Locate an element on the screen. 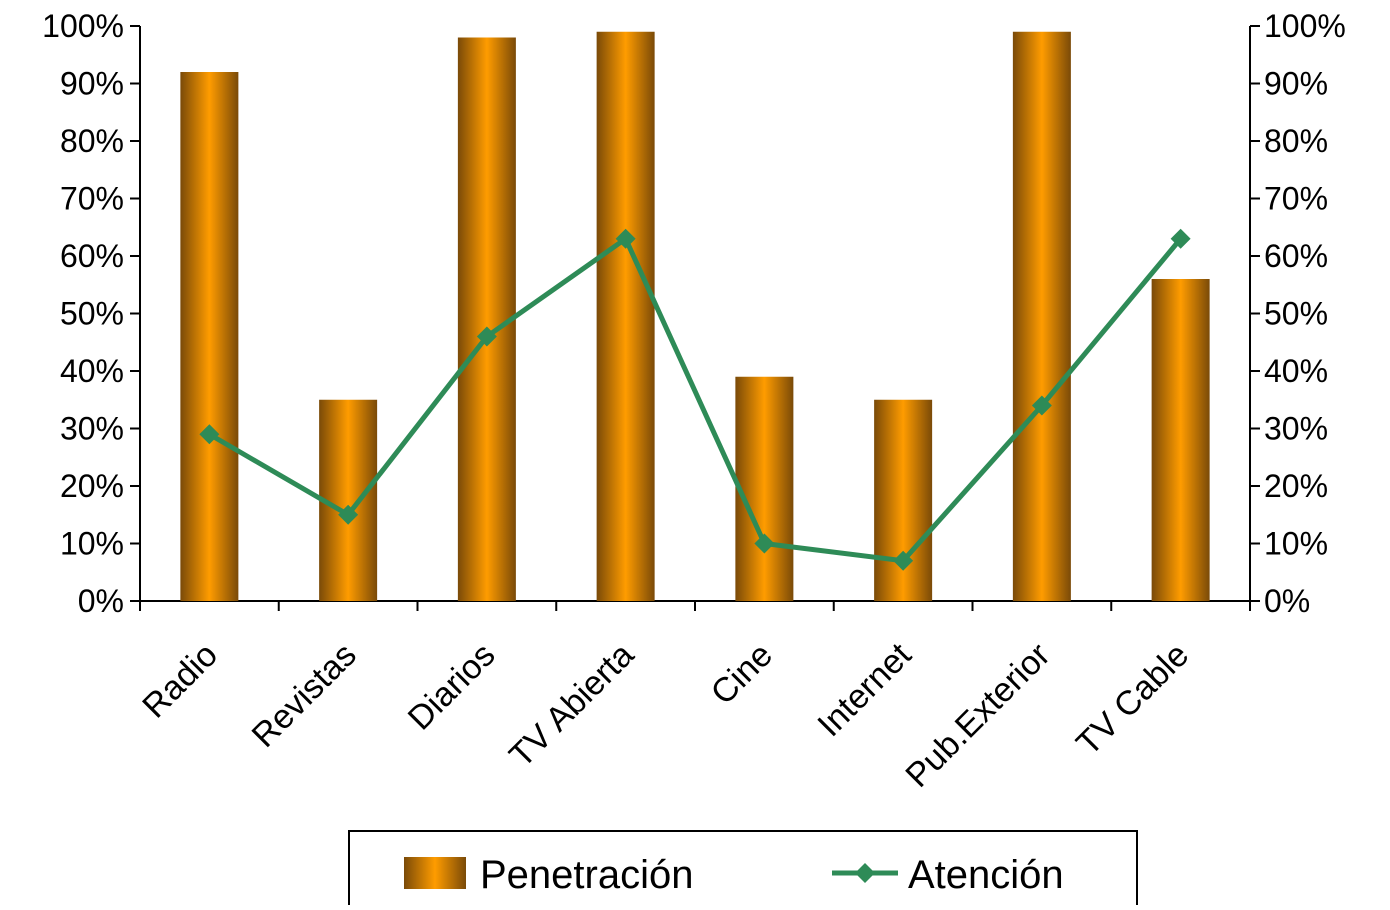 The width and height of the screenshot is (1390, 910). legend-swatch-atencion-marker is located at coordinates (865, 873).